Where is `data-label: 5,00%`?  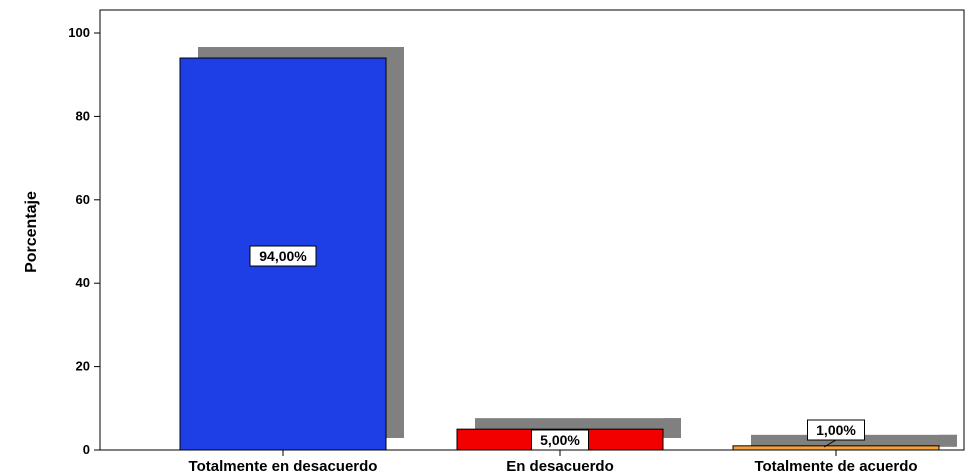 data-label: 5,00% is located at coordinates (560, 440).